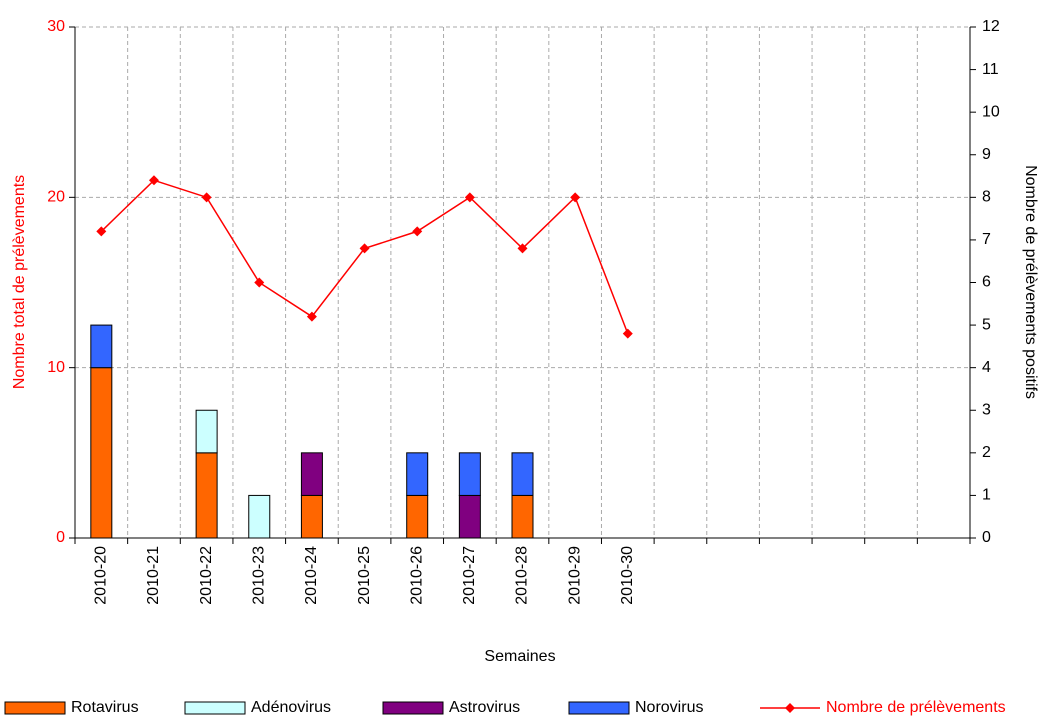  Describe the element at coordinates (990, 69) in the screenshot. I see `y2-tick-label: 11` at that location.